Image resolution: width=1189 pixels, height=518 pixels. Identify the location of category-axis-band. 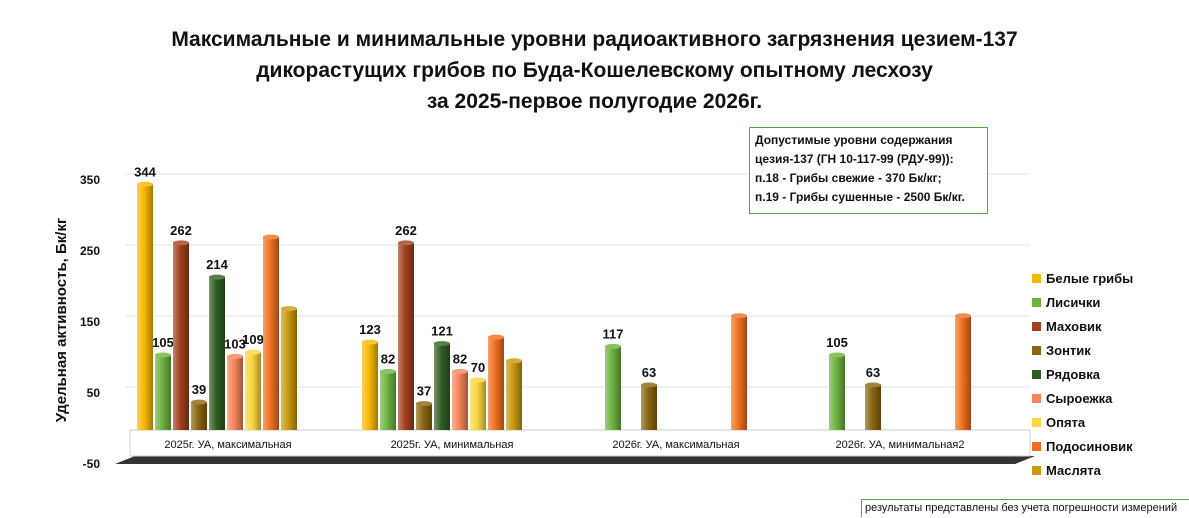
(580, 443).